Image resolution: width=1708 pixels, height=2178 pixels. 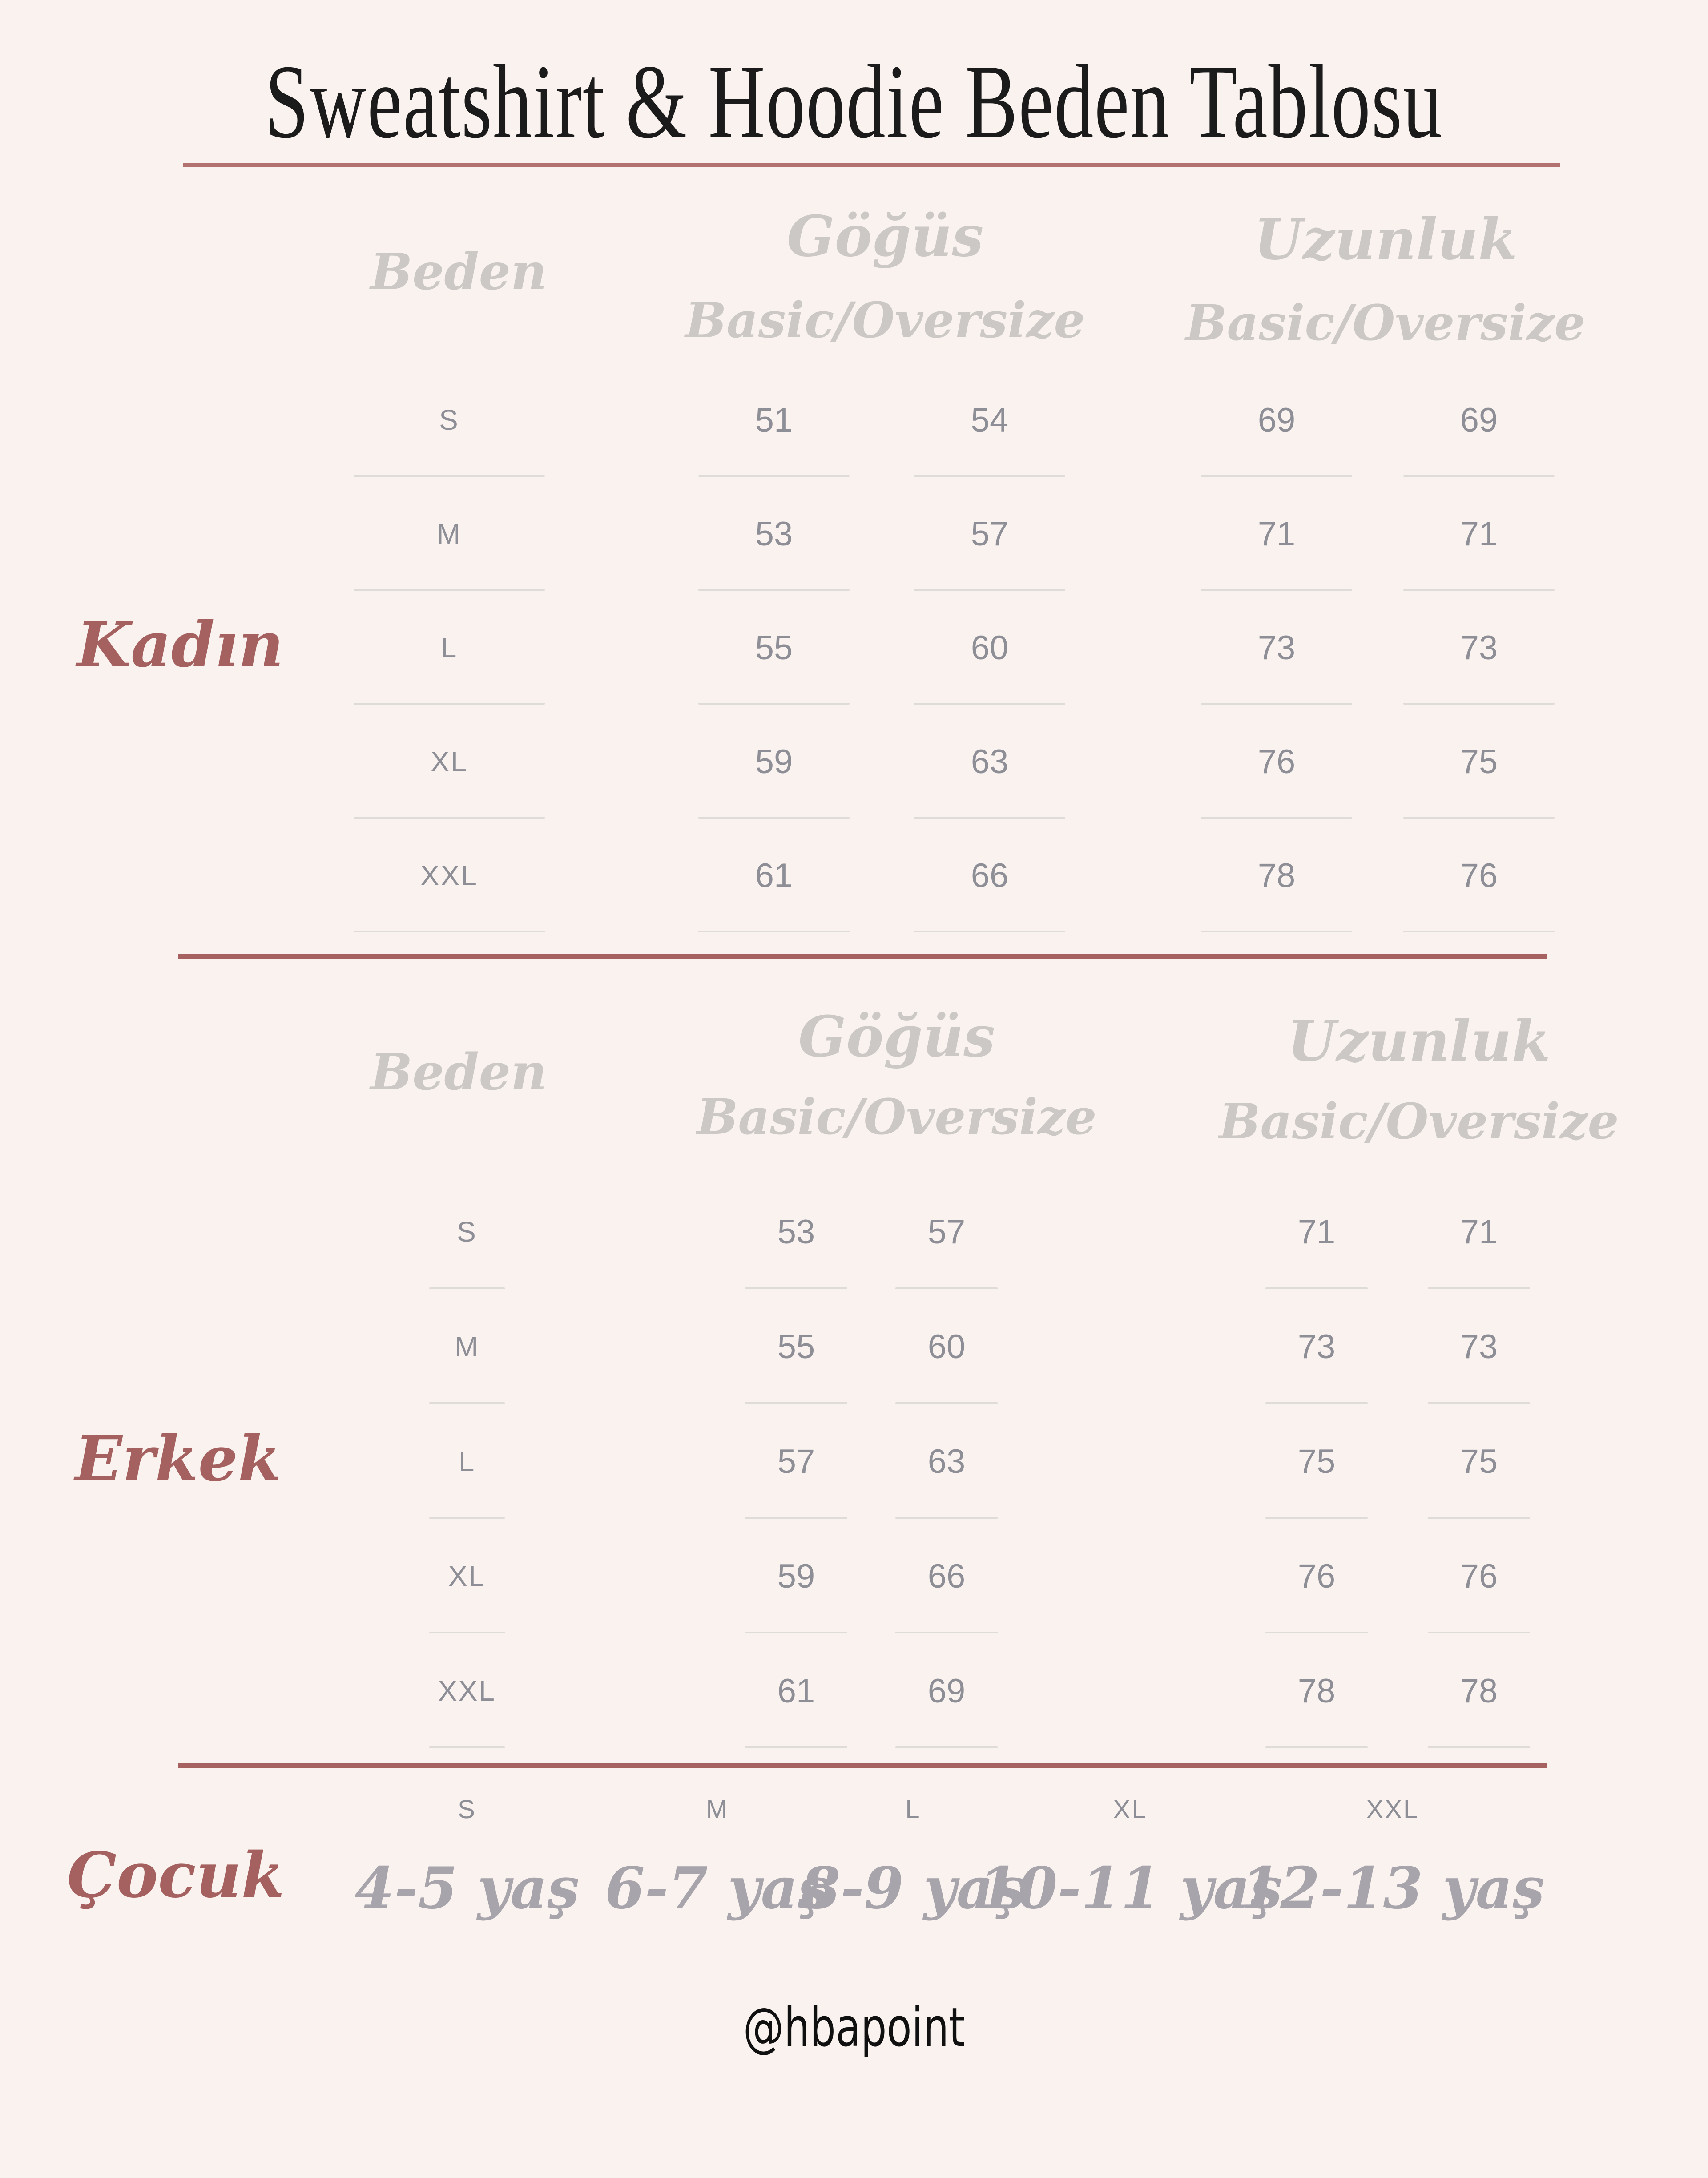 I want to click on kadin-gogus-oversize-cell: 60, so click(x=989, y=648).